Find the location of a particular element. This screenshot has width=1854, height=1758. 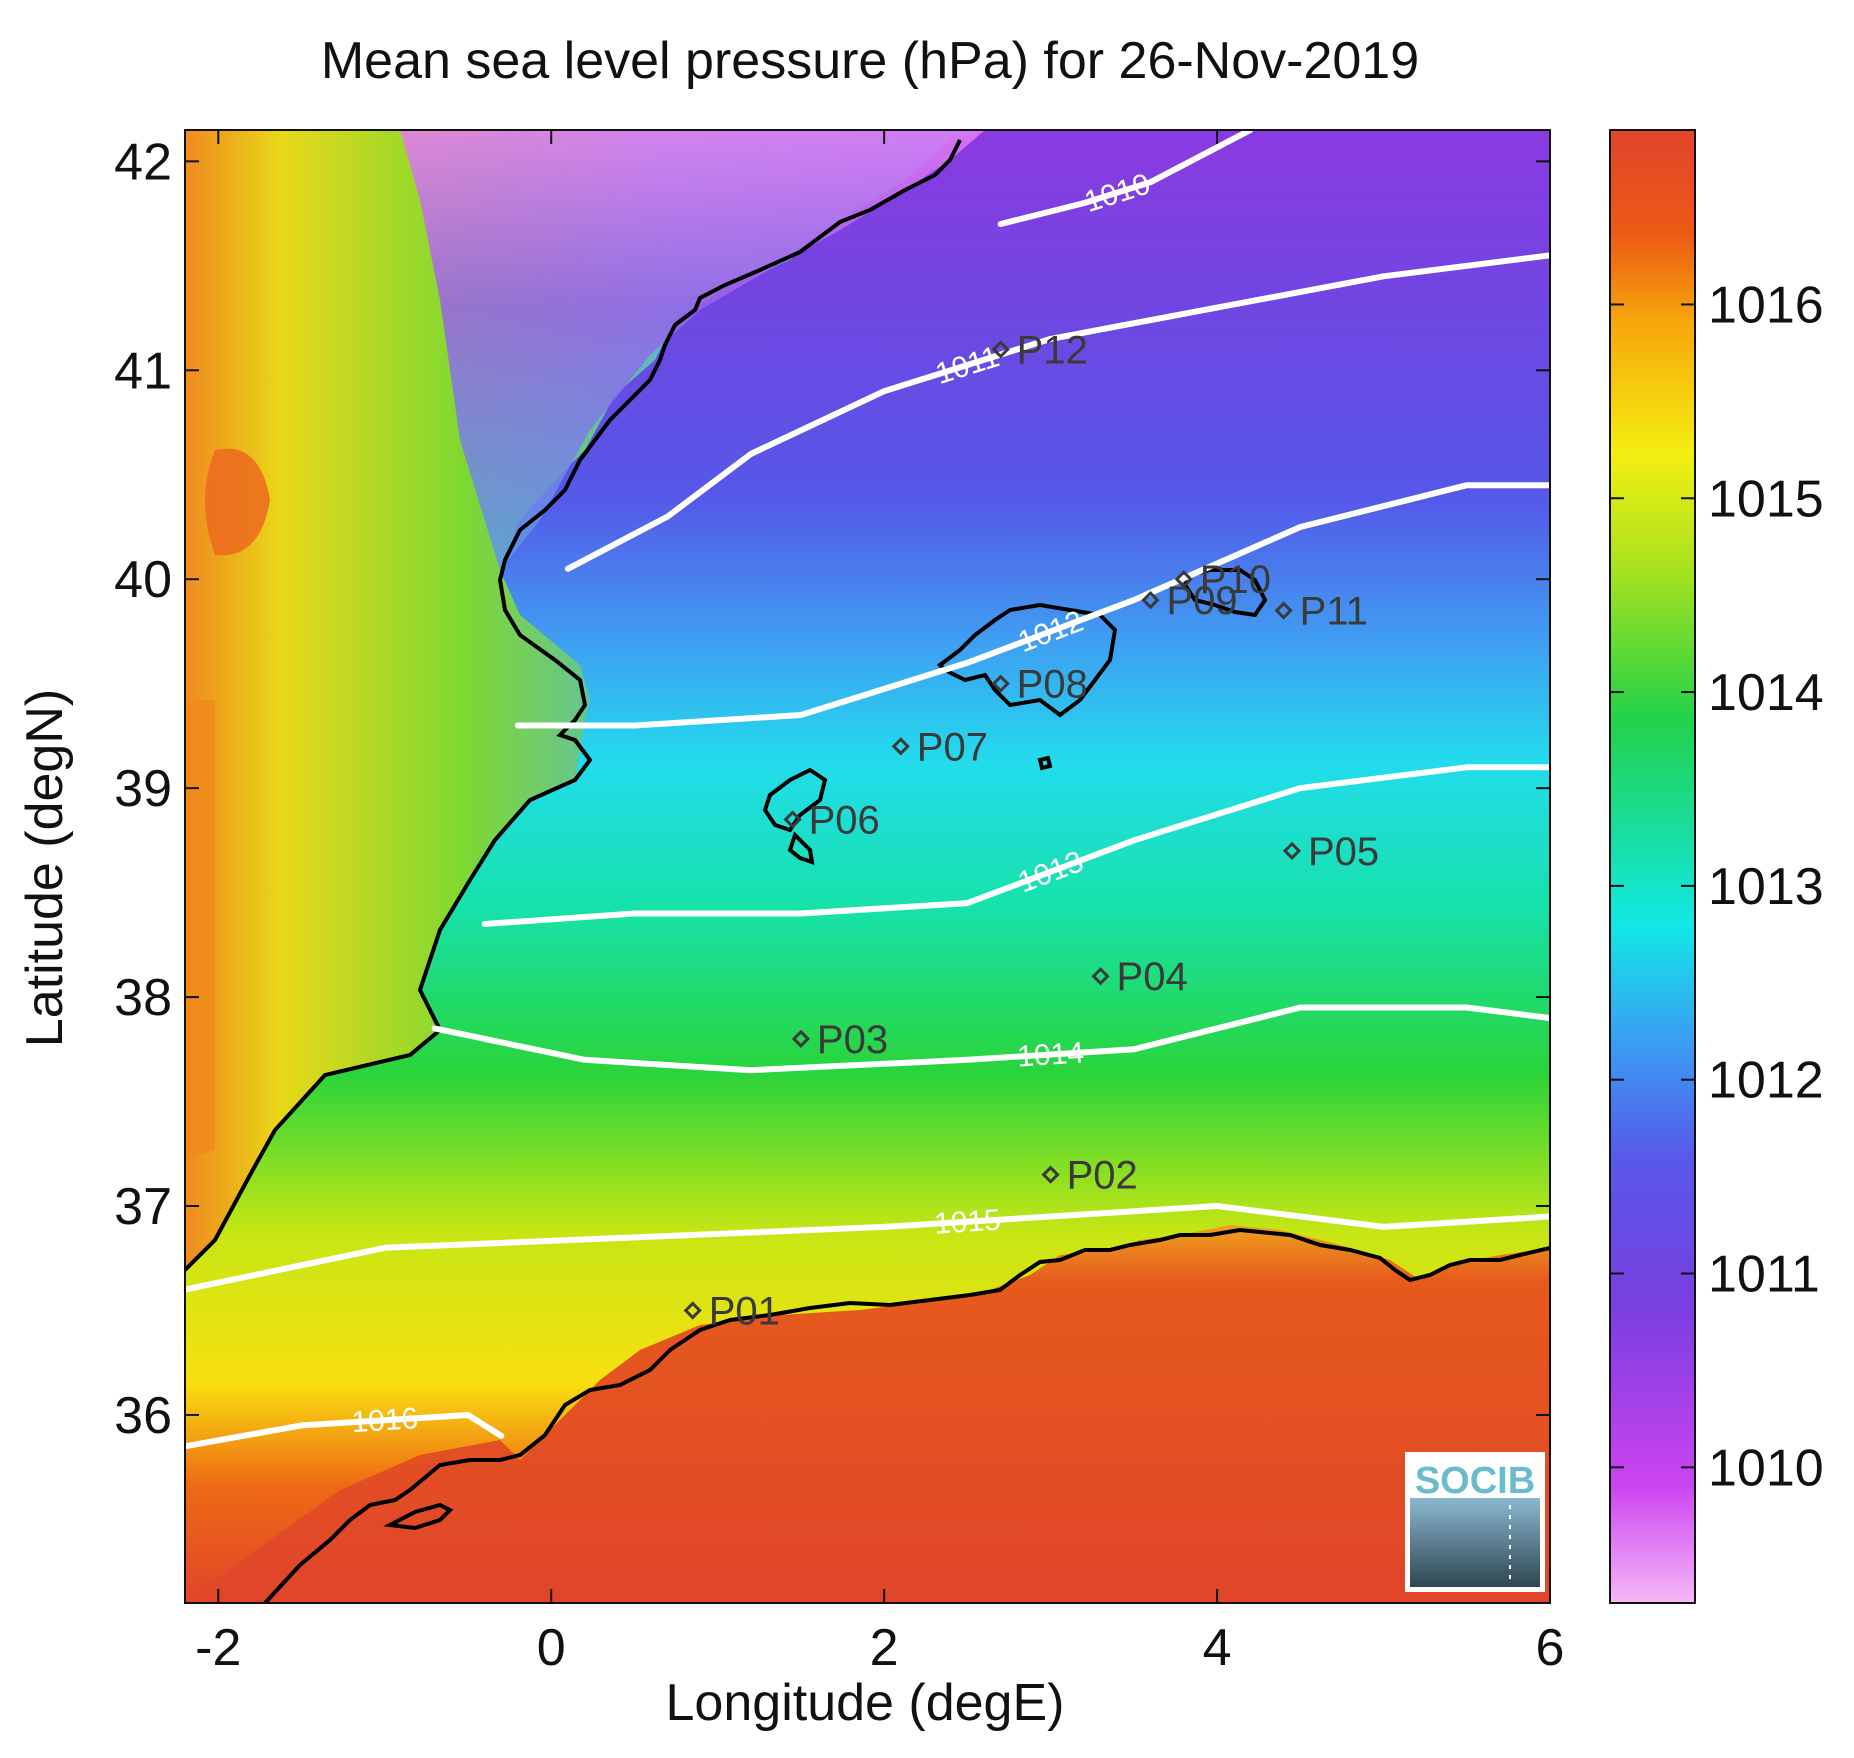

station-label: P08 is located at coordinates (1052, 685).